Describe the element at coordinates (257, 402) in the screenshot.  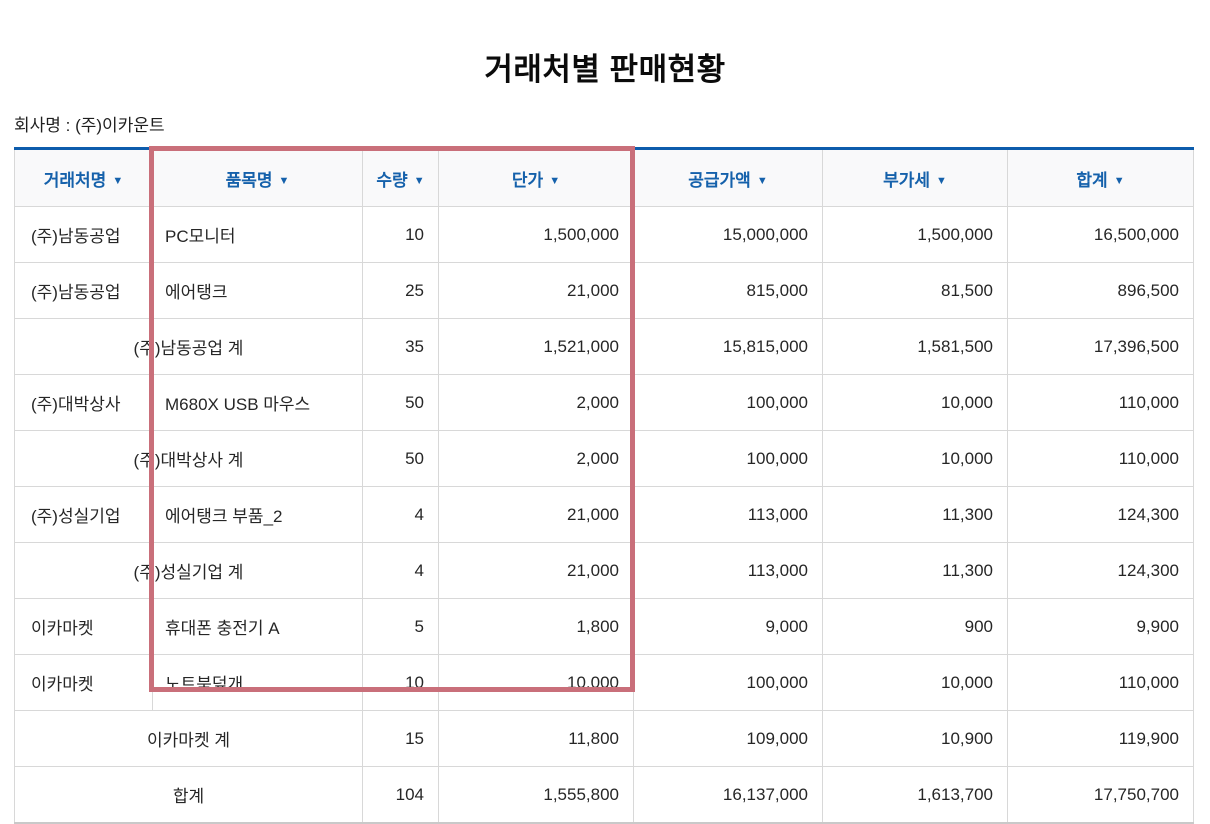
I see `item-cell: M680X USB 마우스` at that location.